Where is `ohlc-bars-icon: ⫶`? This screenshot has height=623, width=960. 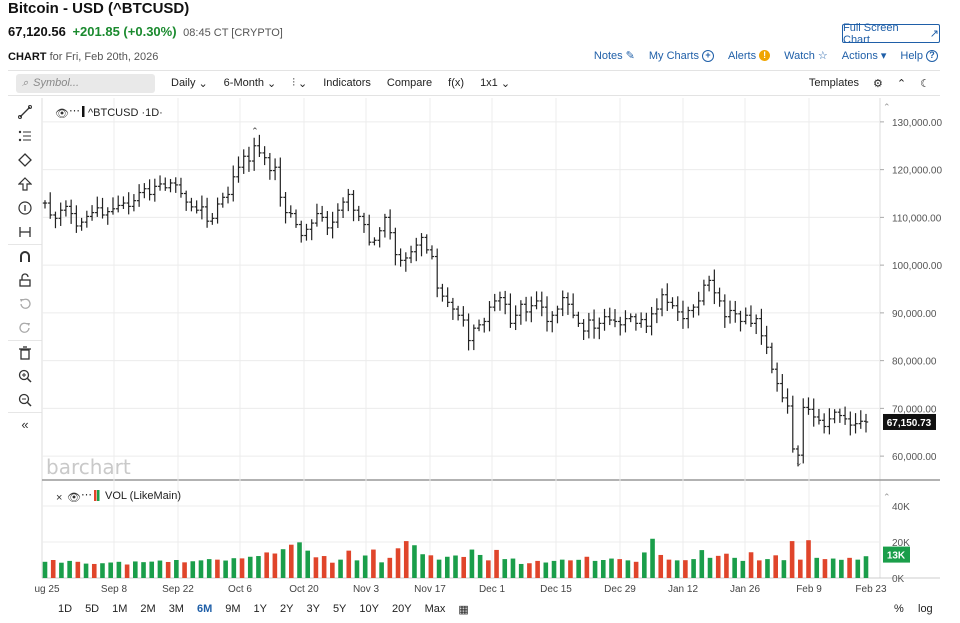
ohlc-bars-icon: ⫶ is located at coordinates (293, 82).